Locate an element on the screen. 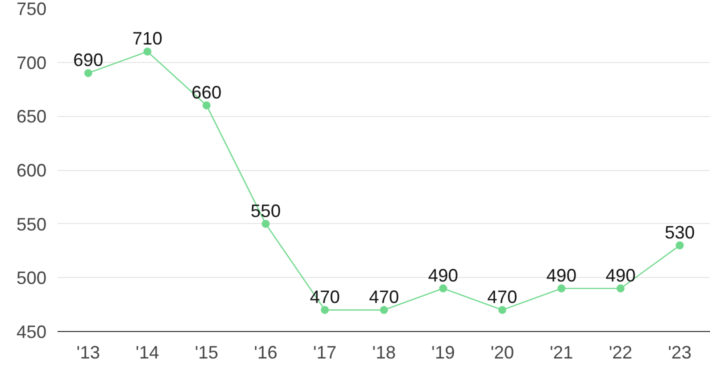 The height and width of the screenshot is (371, 710). y-tick-label: 750 is located at coordinates (31, 9).